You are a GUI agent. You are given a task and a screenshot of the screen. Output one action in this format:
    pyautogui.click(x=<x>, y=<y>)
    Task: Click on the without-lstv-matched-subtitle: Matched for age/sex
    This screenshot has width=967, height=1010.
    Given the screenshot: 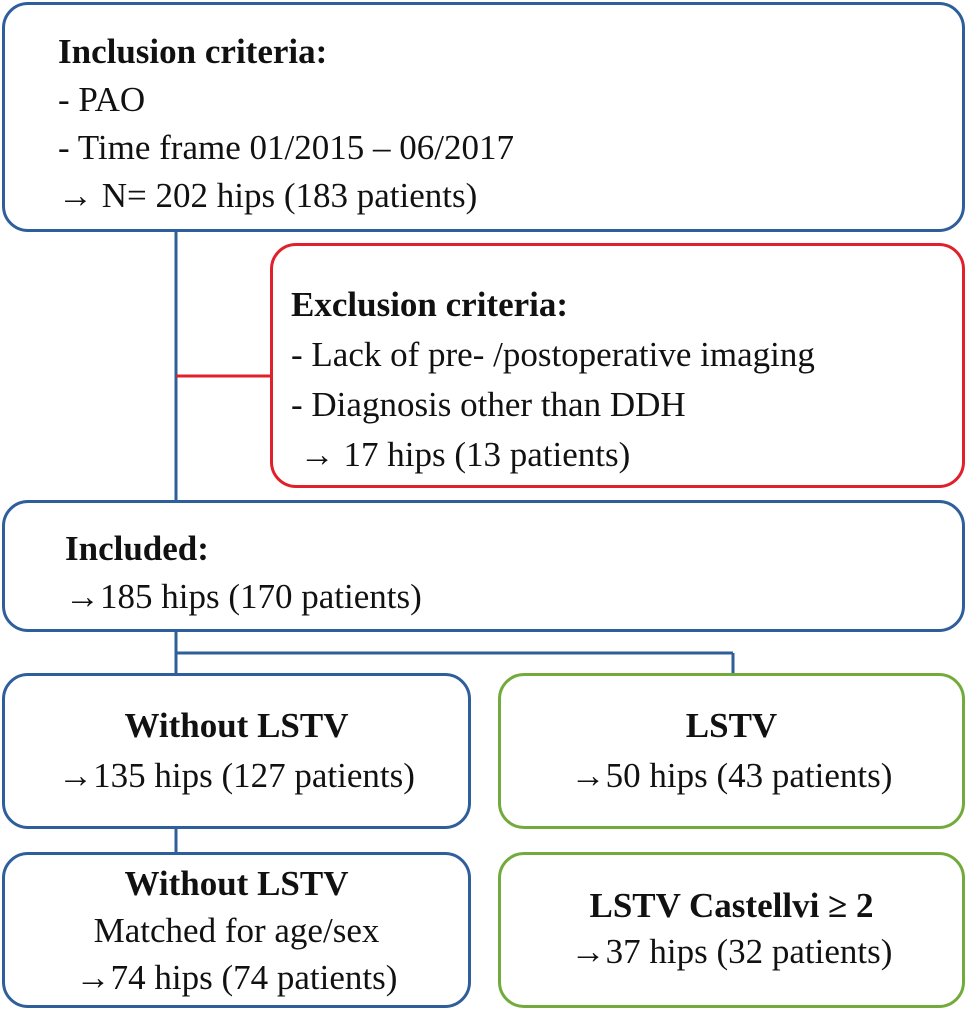 What is the action you would take?
    pyautogui.click(x=236, y=930)
    